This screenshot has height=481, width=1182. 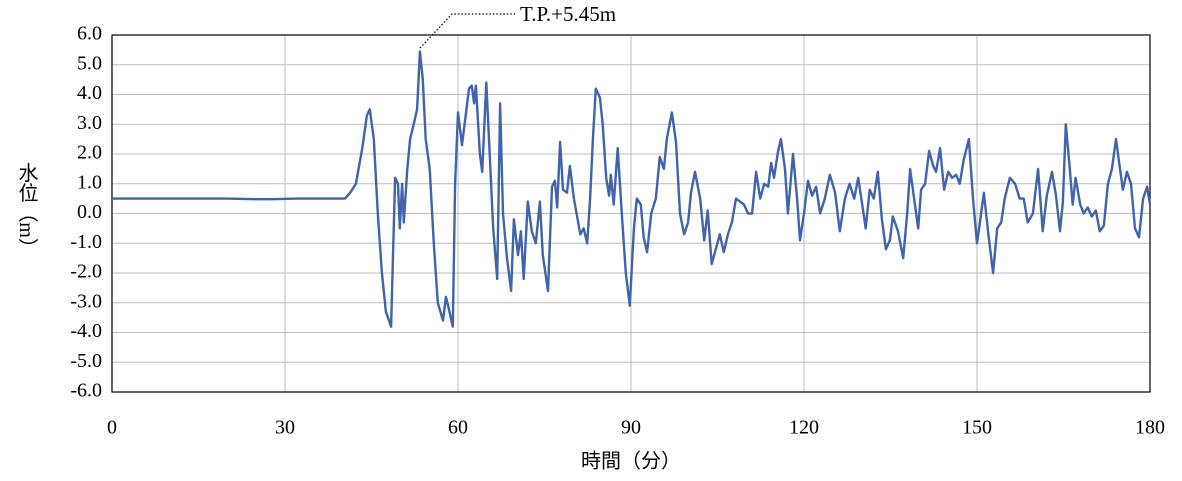 I want to click on annotation-leader, so click(x=467, y=31).